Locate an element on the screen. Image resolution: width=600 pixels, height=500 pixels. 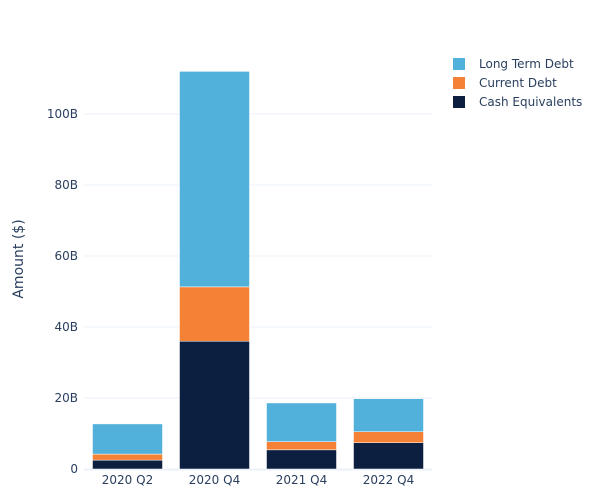
x-tick-label: 2020 Q4 is located at coordinates (214, 480).